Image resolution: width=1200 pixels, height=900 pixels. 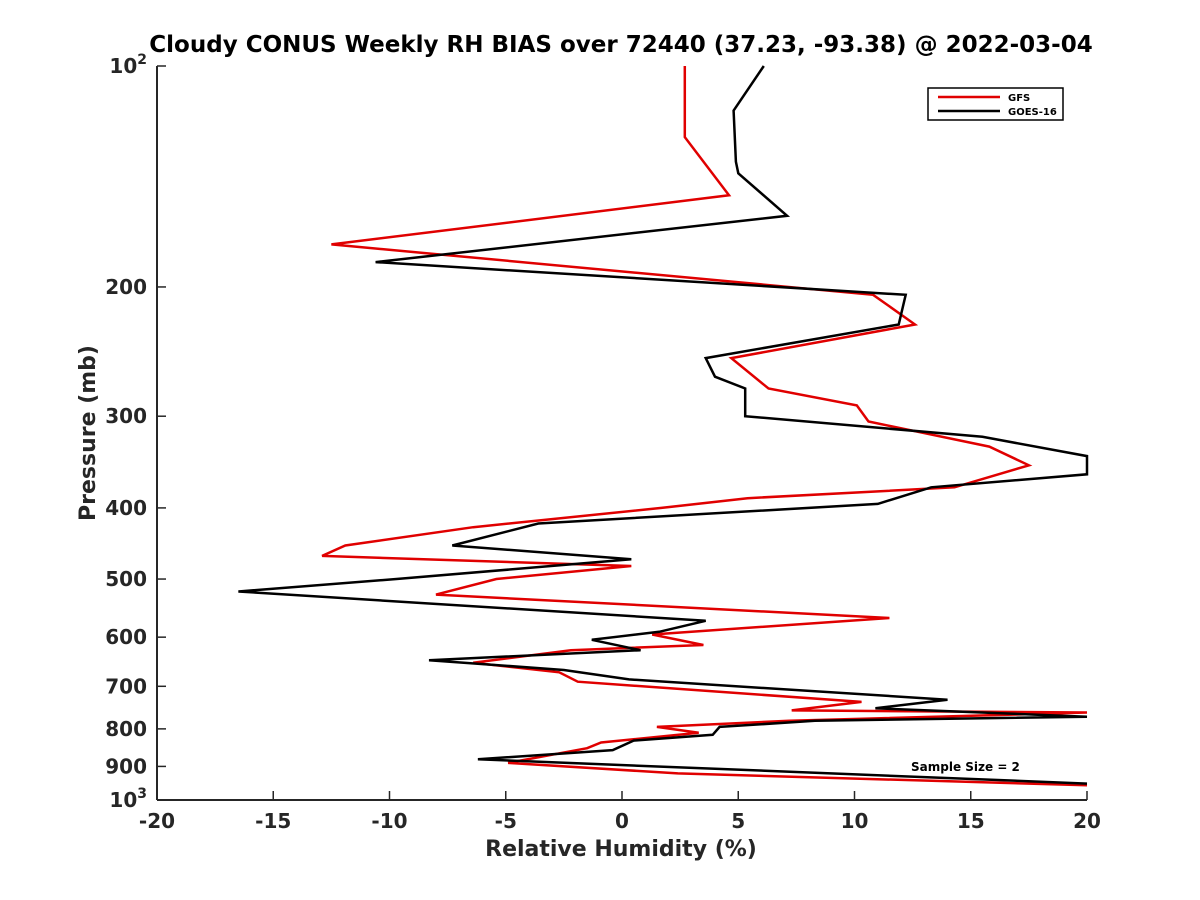 What do you see at coordinates (1087, 821) in the screenshot?
I see `x-tick-label: 20` at bounding box center [1087, 821].